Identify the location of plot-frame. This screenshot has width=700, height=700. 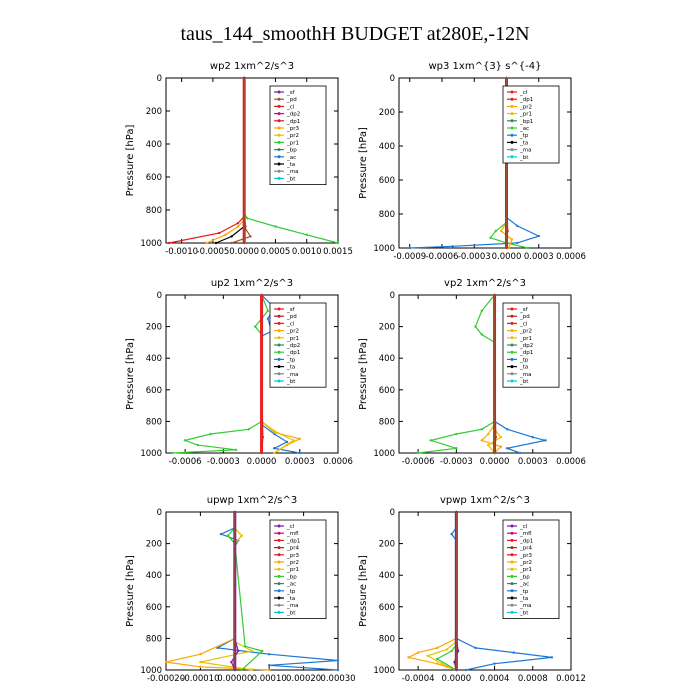
(485, 374).